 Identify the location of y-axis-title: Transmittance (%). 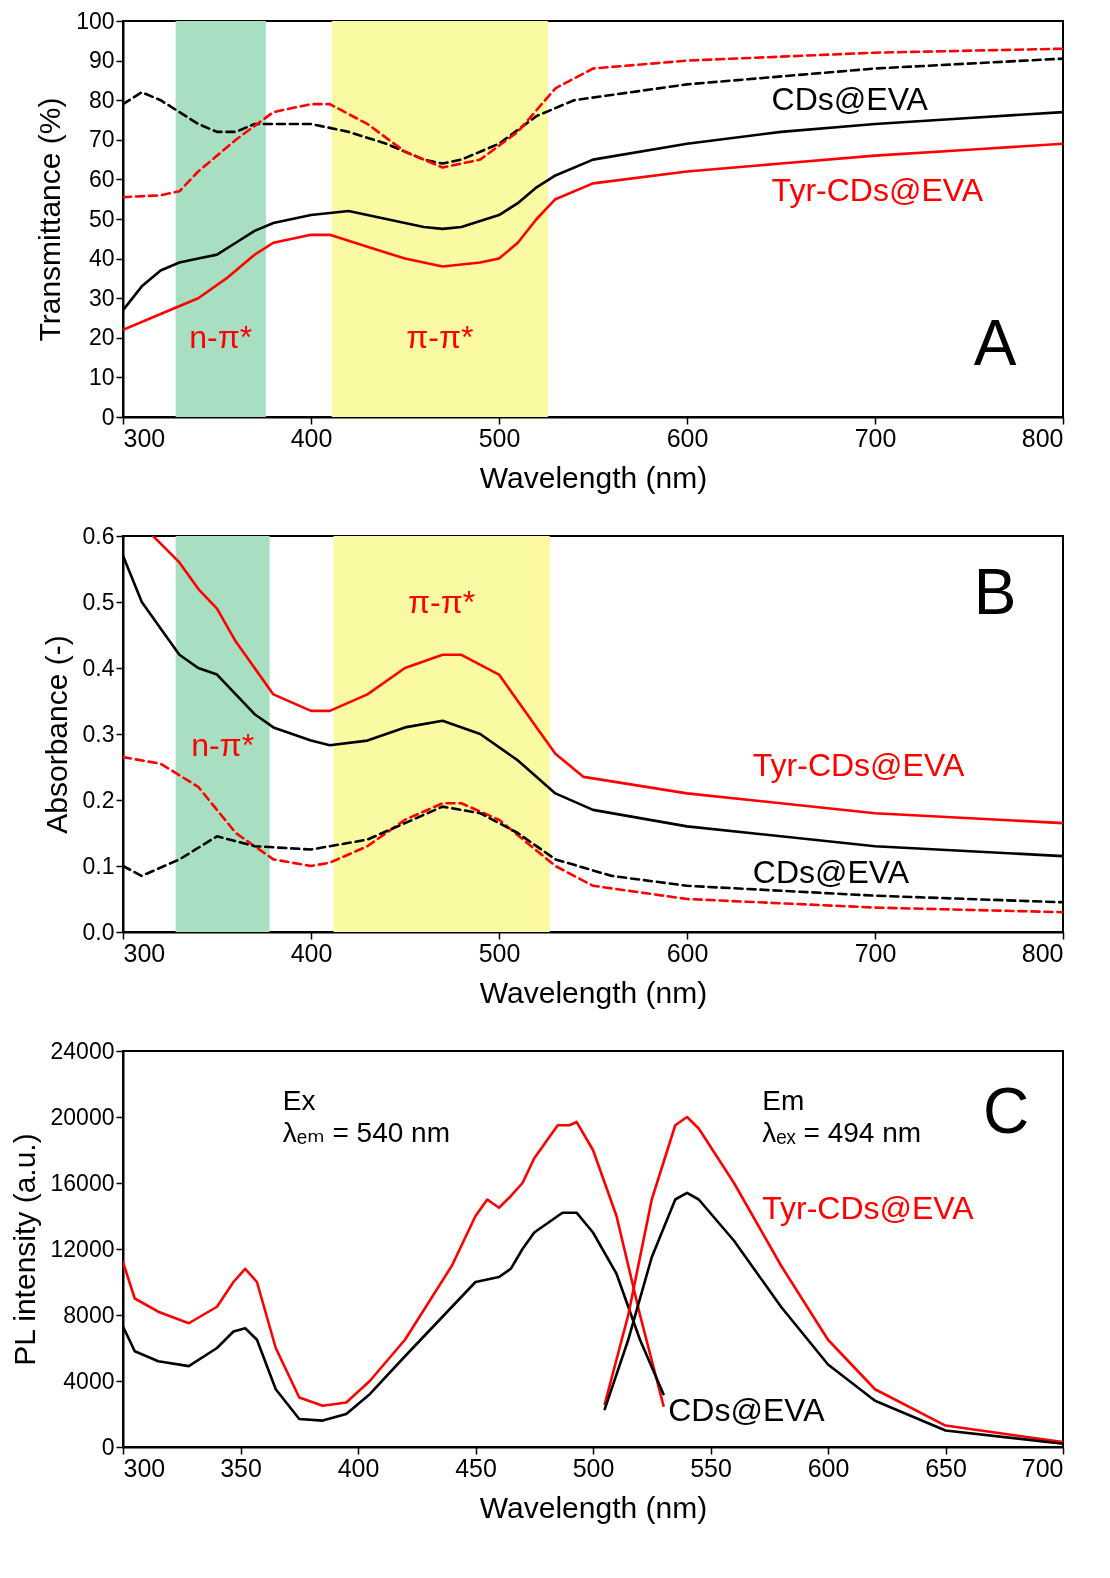
(50, 219).